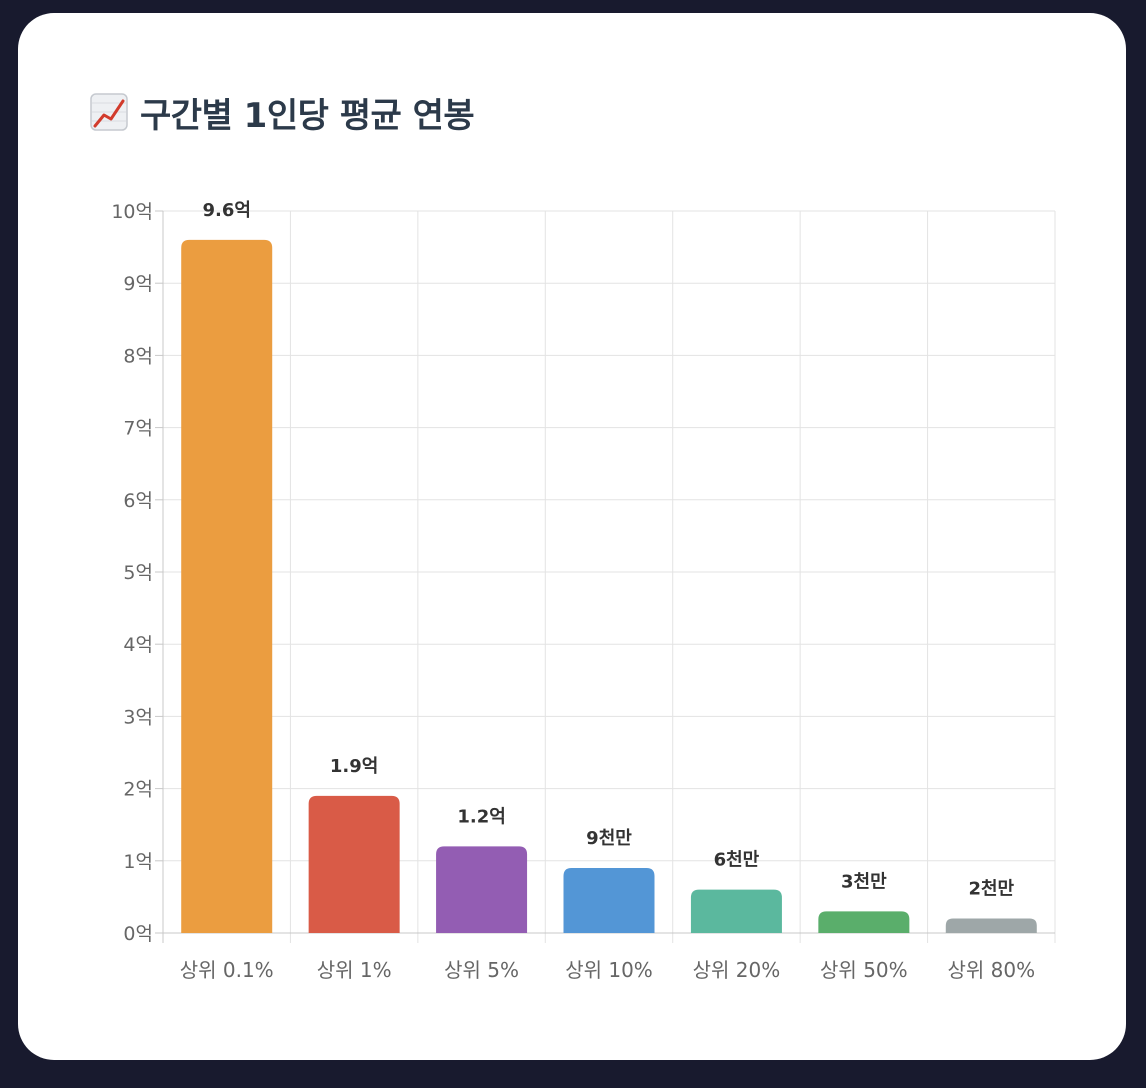 This screenshot has height=1088, width=1146. I want to click on bar-value-label: 1.2억, so click(481, 816).